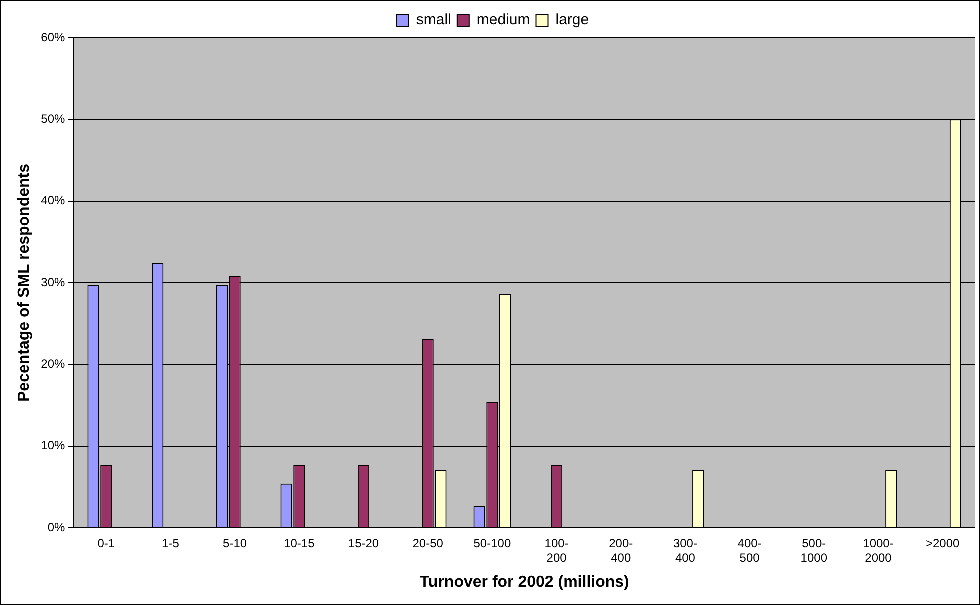  What do you see at coordinates (235, 543) in the screenshot?
I see `x-tick-label: 5-10` at bounding box center [235, 543].